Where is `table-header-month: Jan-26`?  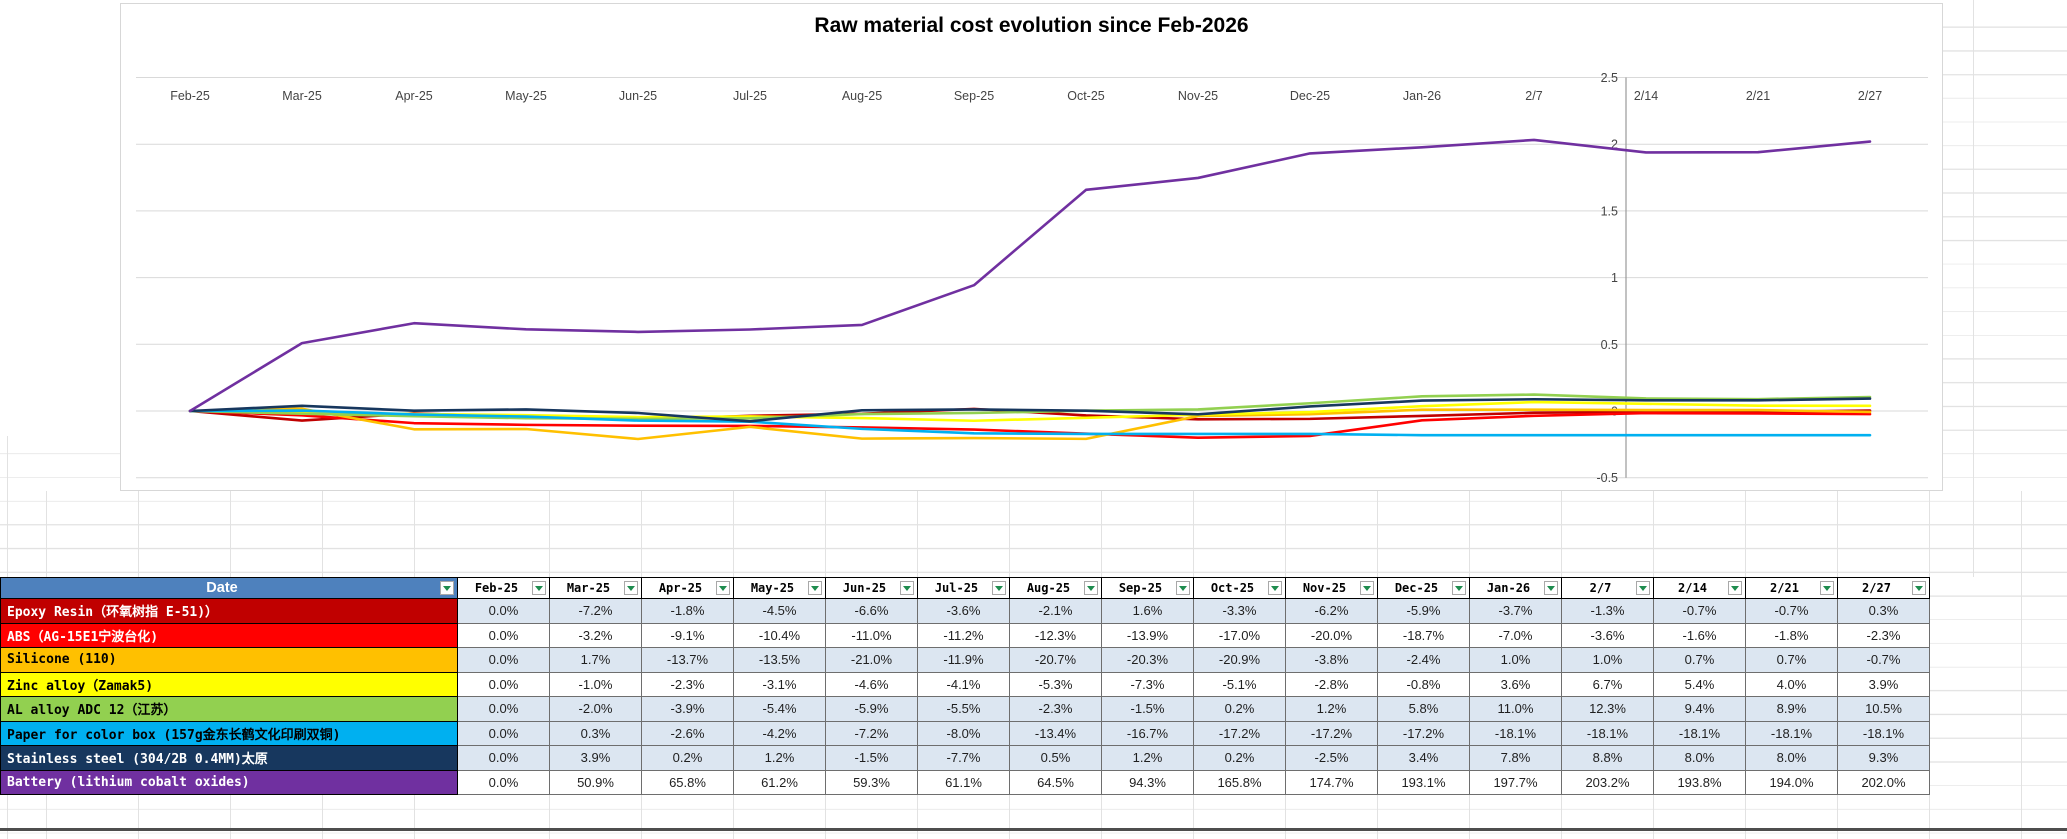 table-header-month: Jan-26 is located at coordinates (1516, 588).